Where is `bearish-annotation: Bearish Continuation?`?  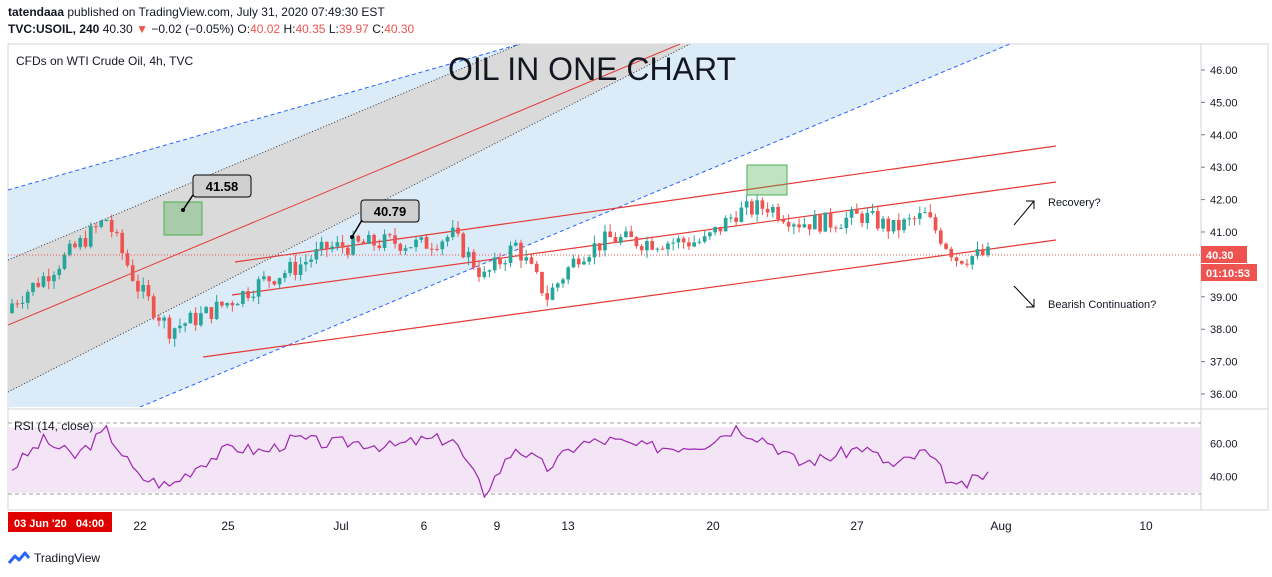 bearish-annotation: Bearish Continuation? is located at coordinates (1084, 298).